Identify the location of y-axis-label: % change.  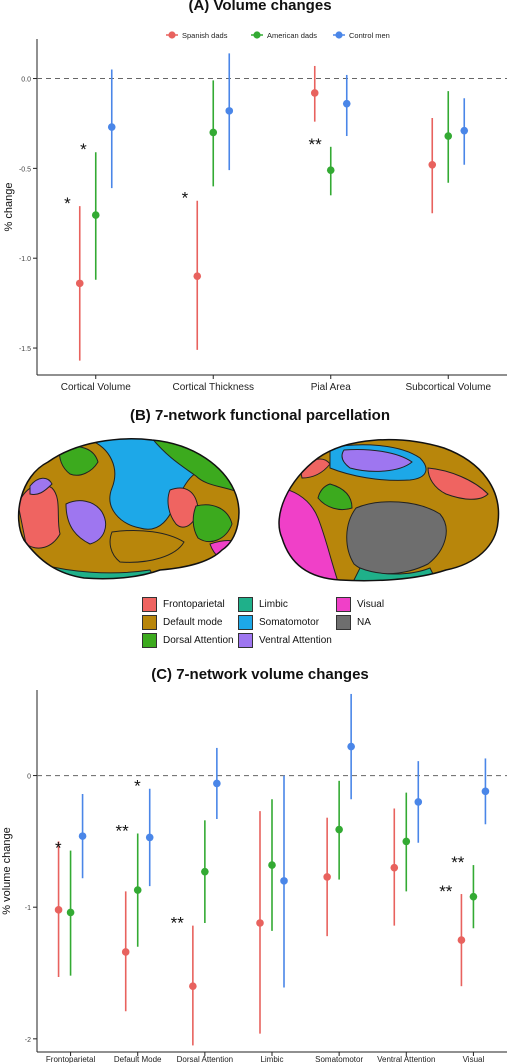
(9, 207).